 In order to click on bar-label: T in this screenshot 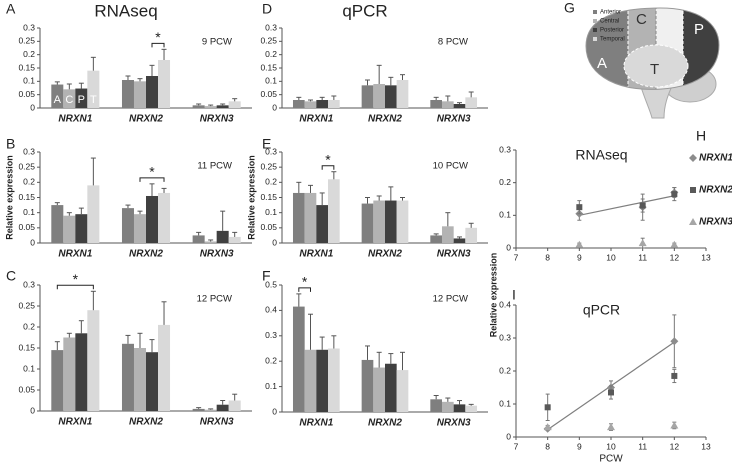, I will do `click(93, 100)`.